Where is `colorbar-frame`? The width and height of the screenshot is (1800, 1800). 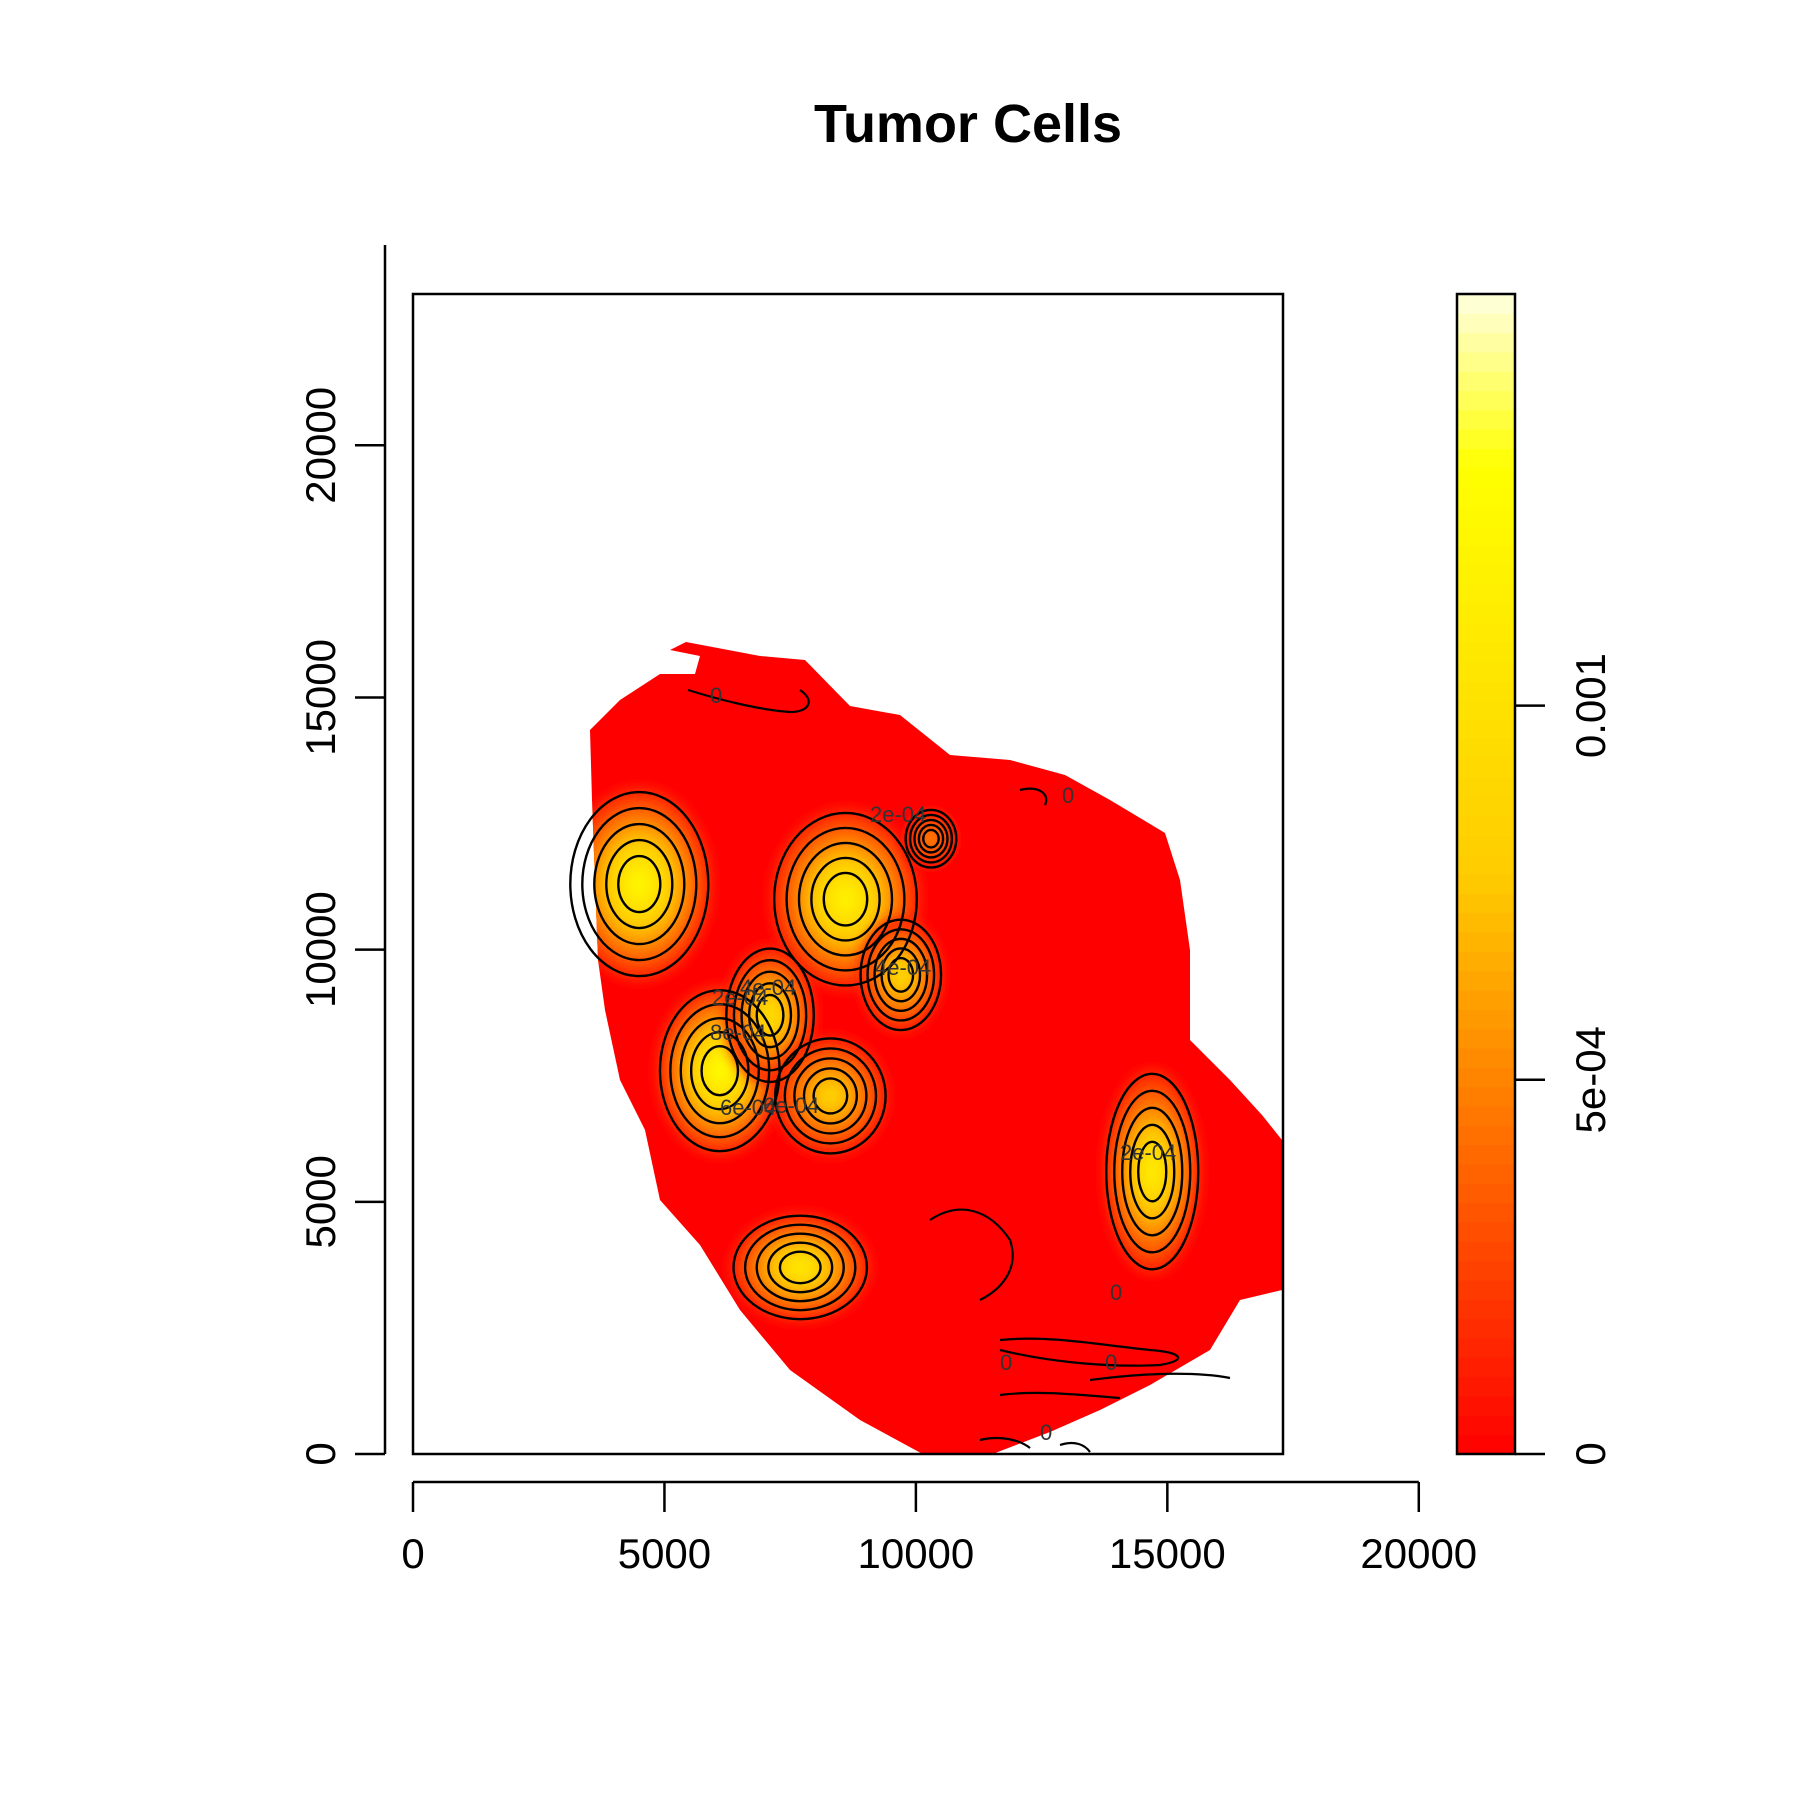 colorbar-frame is located at coordinates (1486, 874).